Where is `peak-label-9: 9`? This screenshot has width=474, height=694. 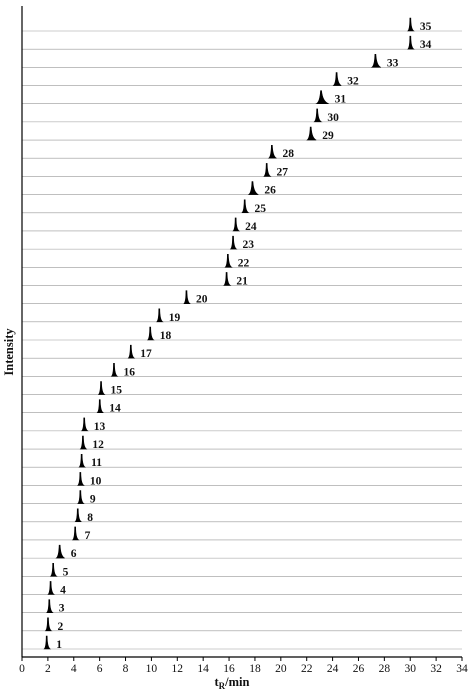
peak-label-9: 9 is located at coordinates (93, 500).